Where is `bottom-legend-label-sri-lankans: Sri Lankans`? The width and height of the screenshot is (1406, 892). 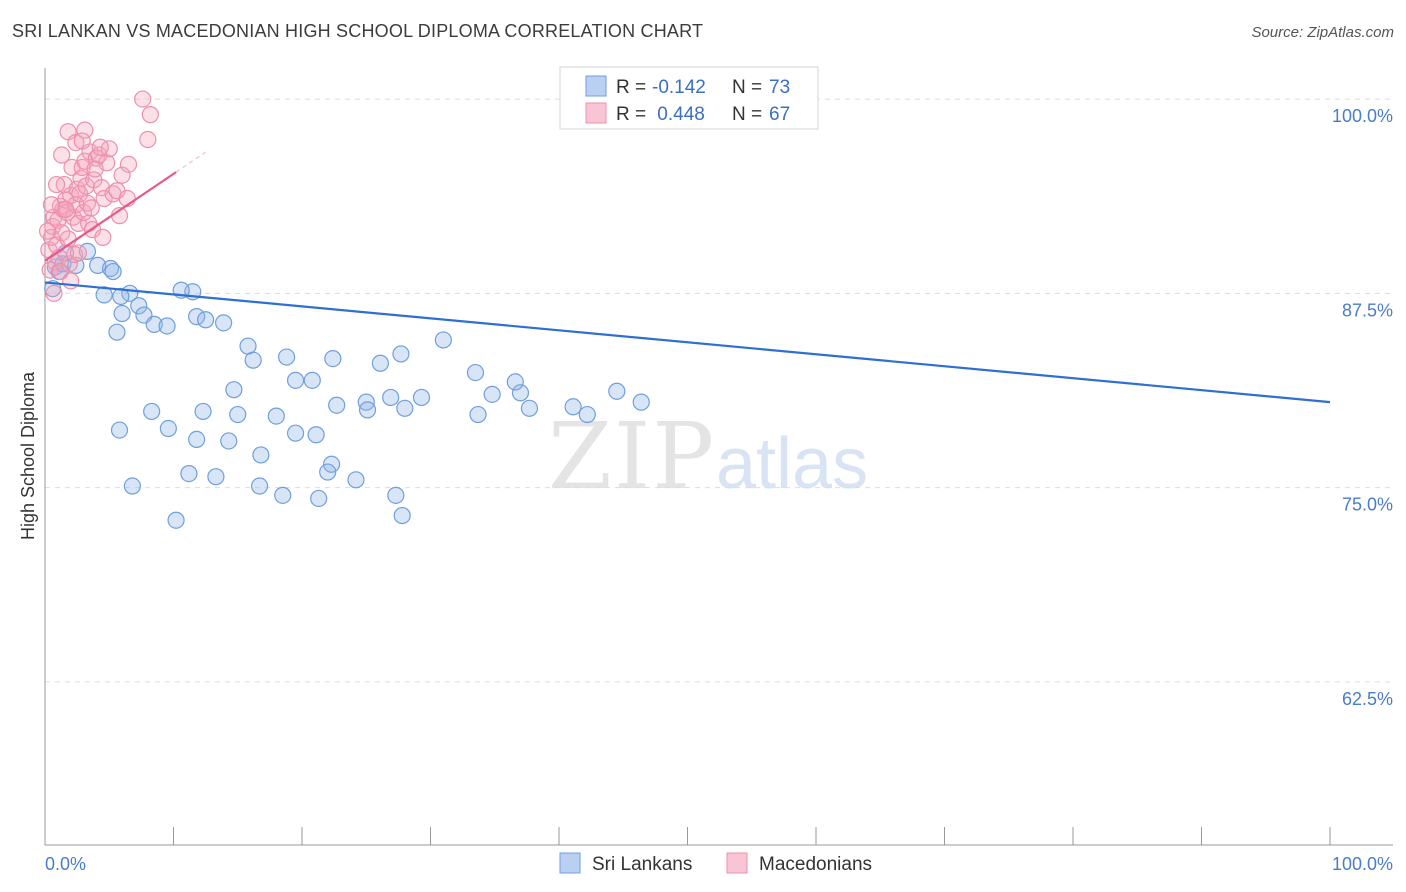 bottom-legend-label-sri-lankans: Sri Lankans is located at coordinates (642, 864).